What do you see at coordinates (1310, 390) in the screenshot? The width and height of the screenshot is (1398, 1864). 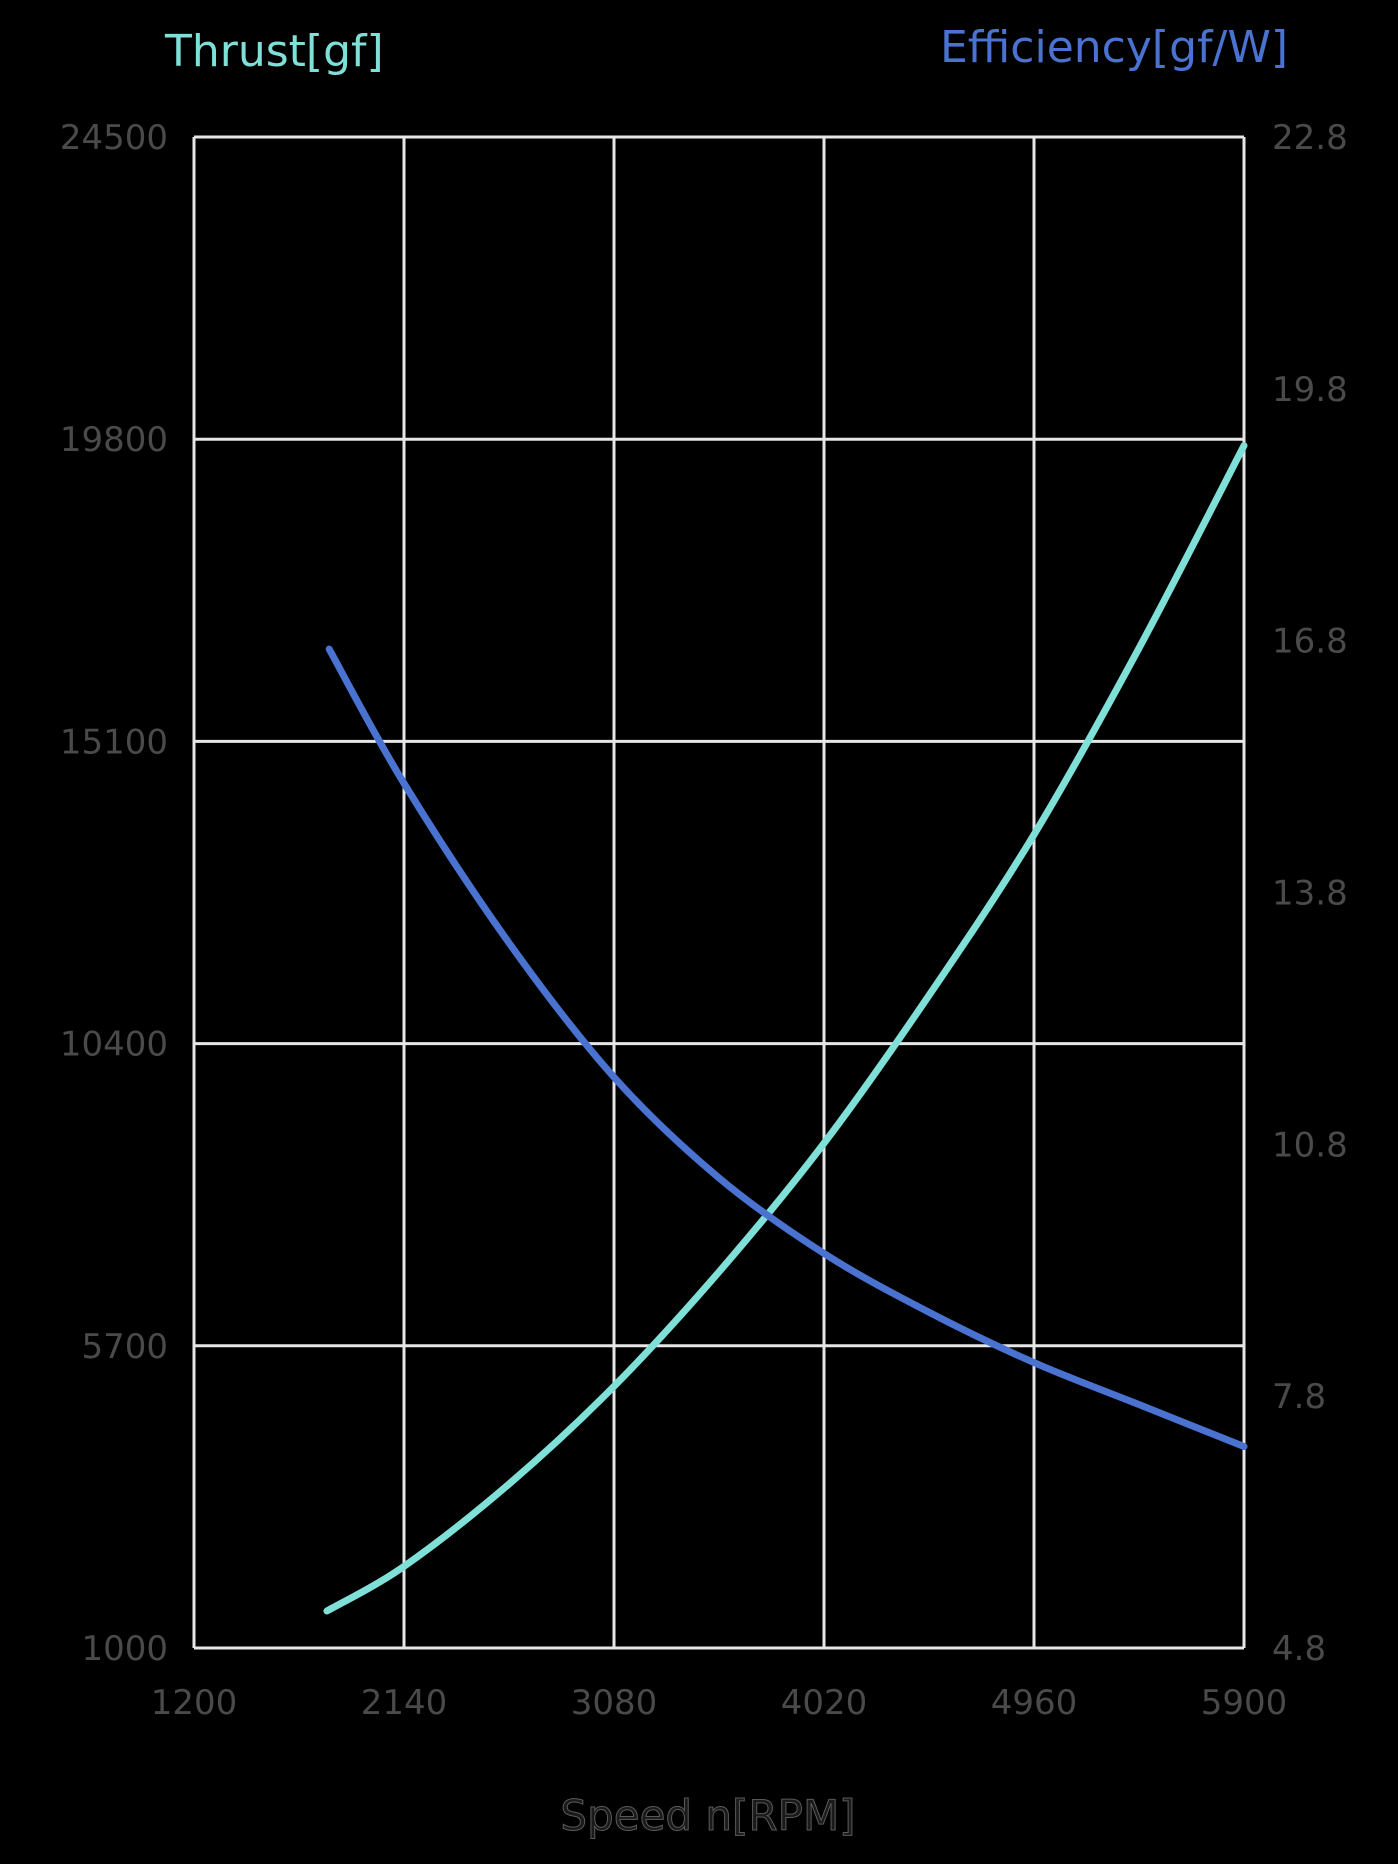 I see `right-y-tick-label: 19.8` at bounding box center [1310, 390].